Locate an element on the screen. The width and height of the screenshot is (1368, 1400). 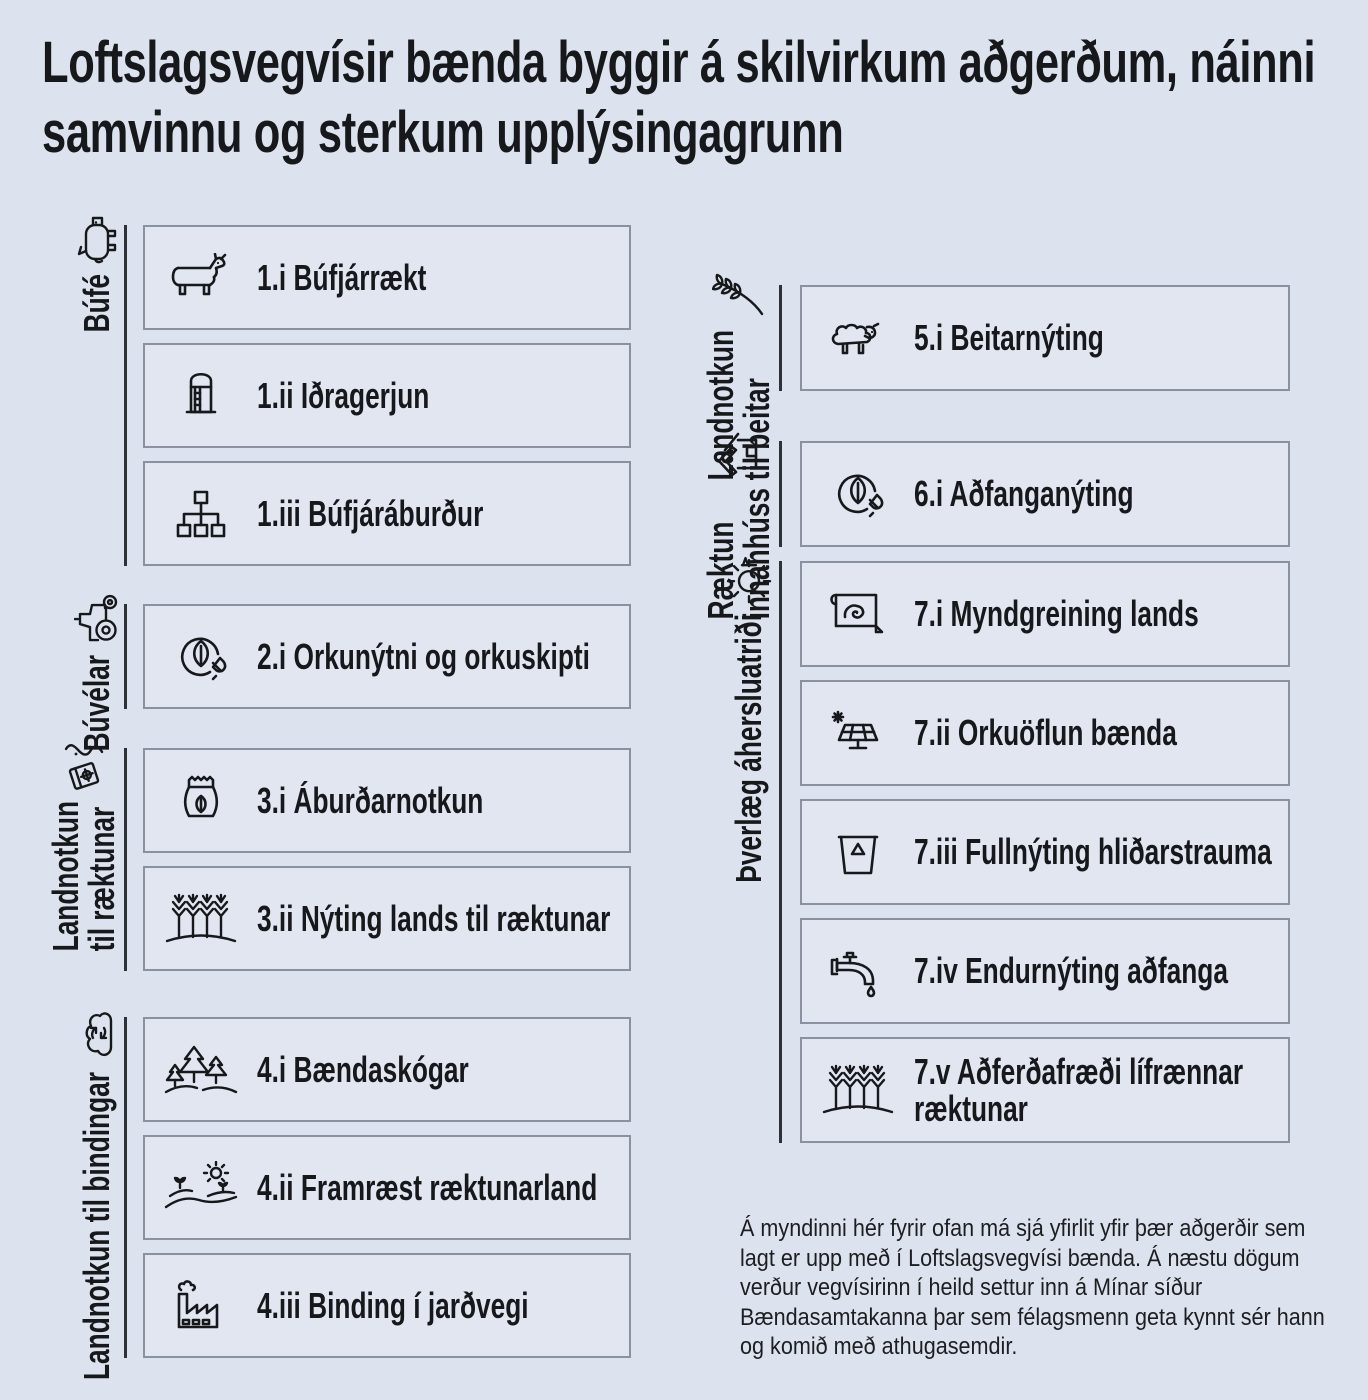
greenhouse-icon is located at coordinates (739, 452).